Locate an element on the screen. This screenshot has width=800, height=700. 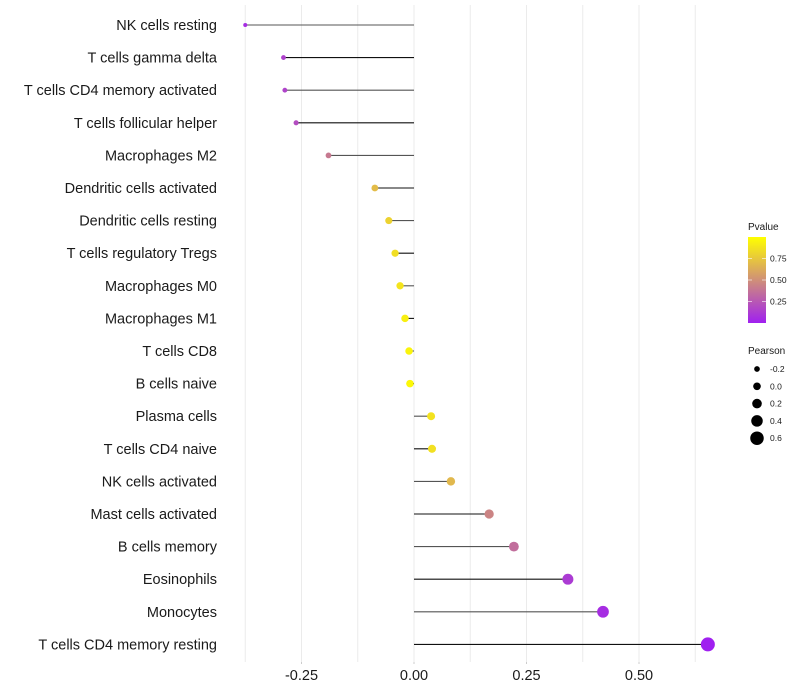
y-tick-label: T cells regulatory Tregs is located at coordinates (142, 254).